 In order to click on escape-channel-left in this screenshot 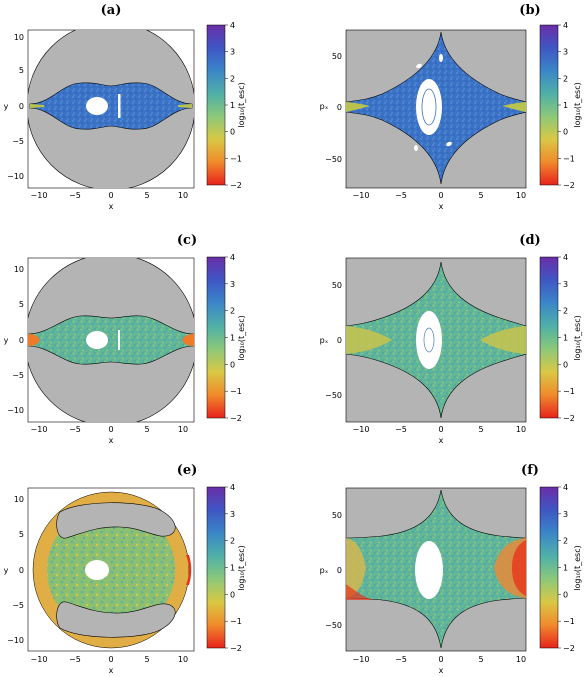, I will do `click(34, 340)`.